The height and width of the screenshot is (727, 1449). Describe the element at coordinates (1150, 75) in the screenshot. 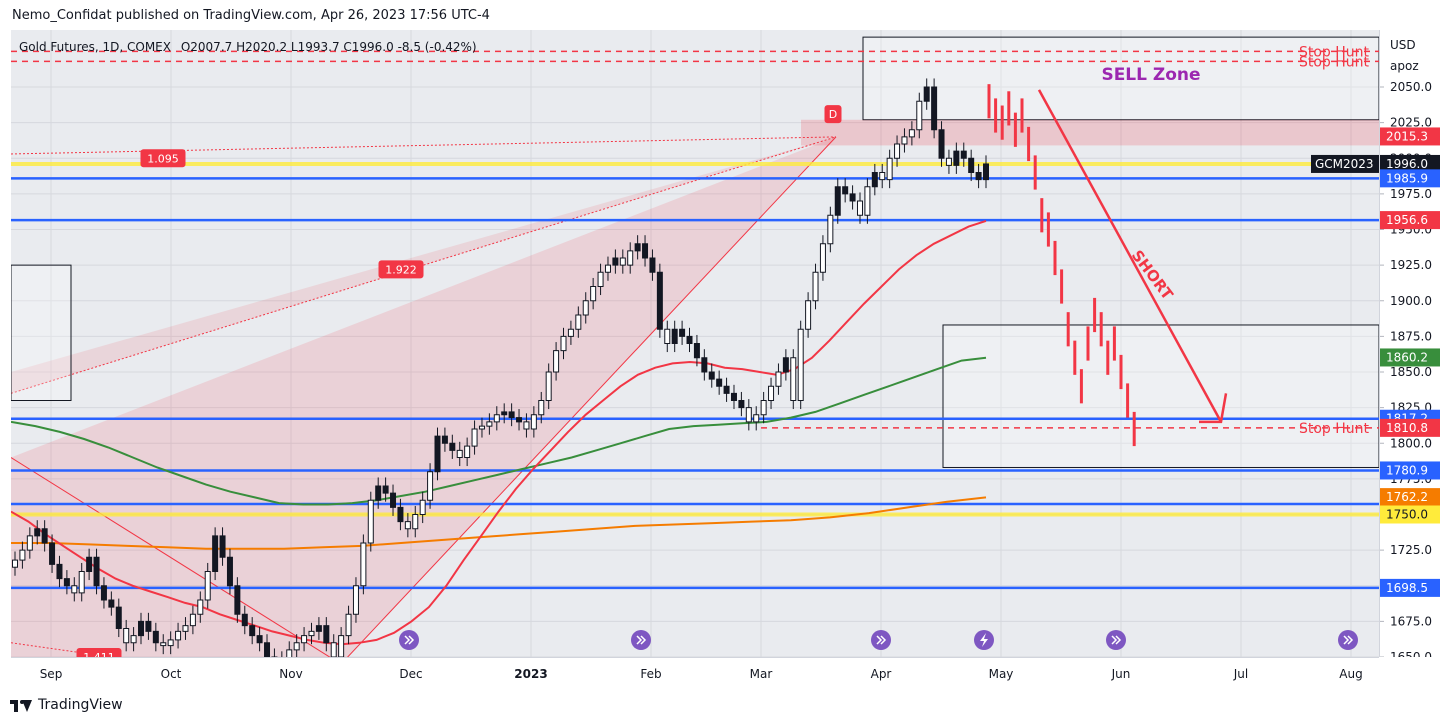

I see `sell-zone-label: SELL Zone` at that location.